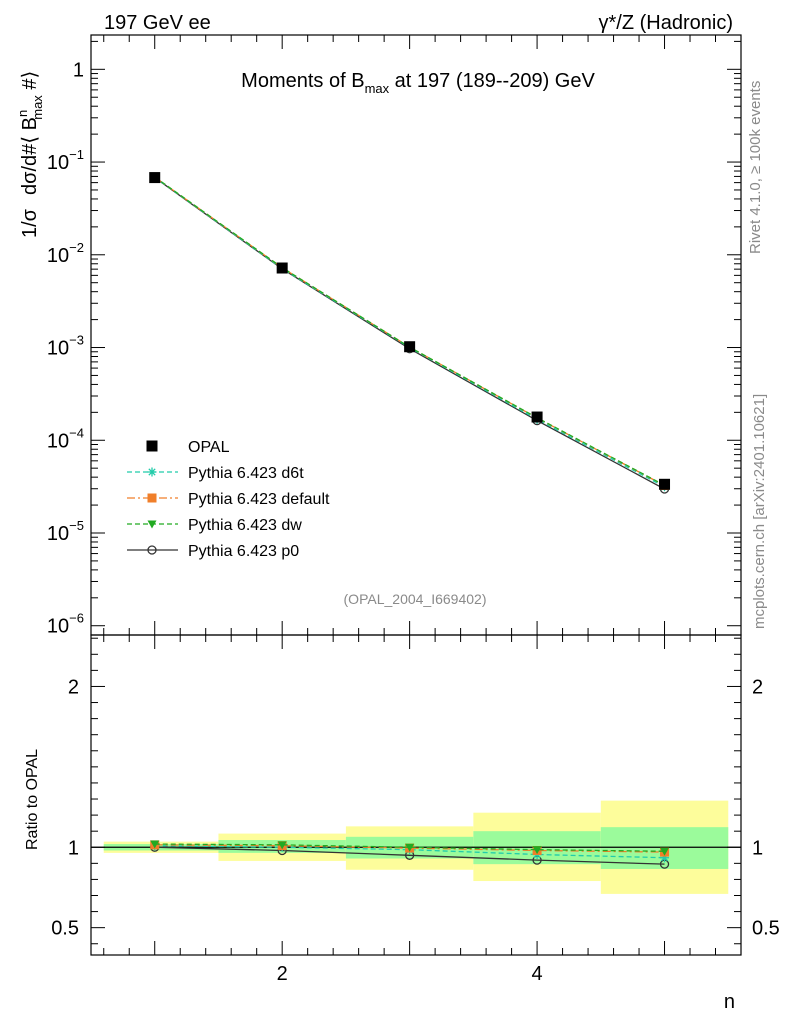 The height and width of the screenshot is (1024, 786). I want to click on ratio-ytick-label-right: 2, so click(757, 687).